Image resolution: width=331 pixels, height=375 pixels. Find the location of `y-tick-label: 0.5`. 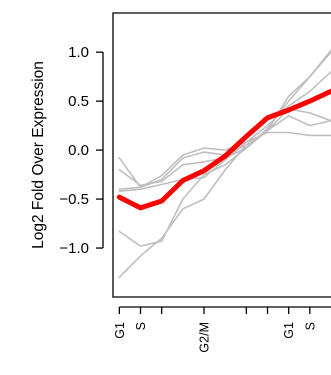

y-tick-label: 0.5 is located at coordinates (78, 101).